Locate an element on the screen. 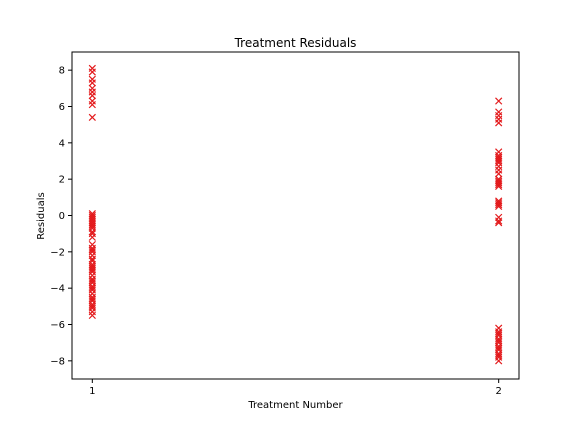 The height and width of the screenshot is (436, 576). y-axis-label: Residuals is located at coordinates (41, 215).